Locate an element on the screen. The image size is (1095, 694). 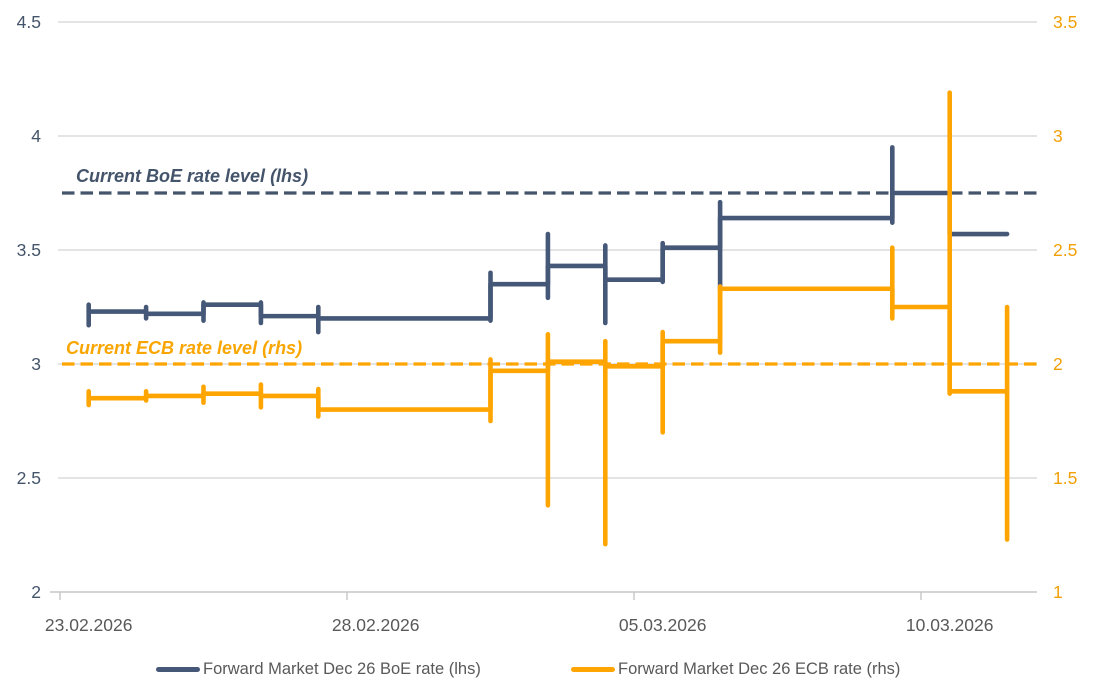
legend-item-boe: Forward Market Dec 26 BoE rate (lhs) is located at coordinates (318, 669).